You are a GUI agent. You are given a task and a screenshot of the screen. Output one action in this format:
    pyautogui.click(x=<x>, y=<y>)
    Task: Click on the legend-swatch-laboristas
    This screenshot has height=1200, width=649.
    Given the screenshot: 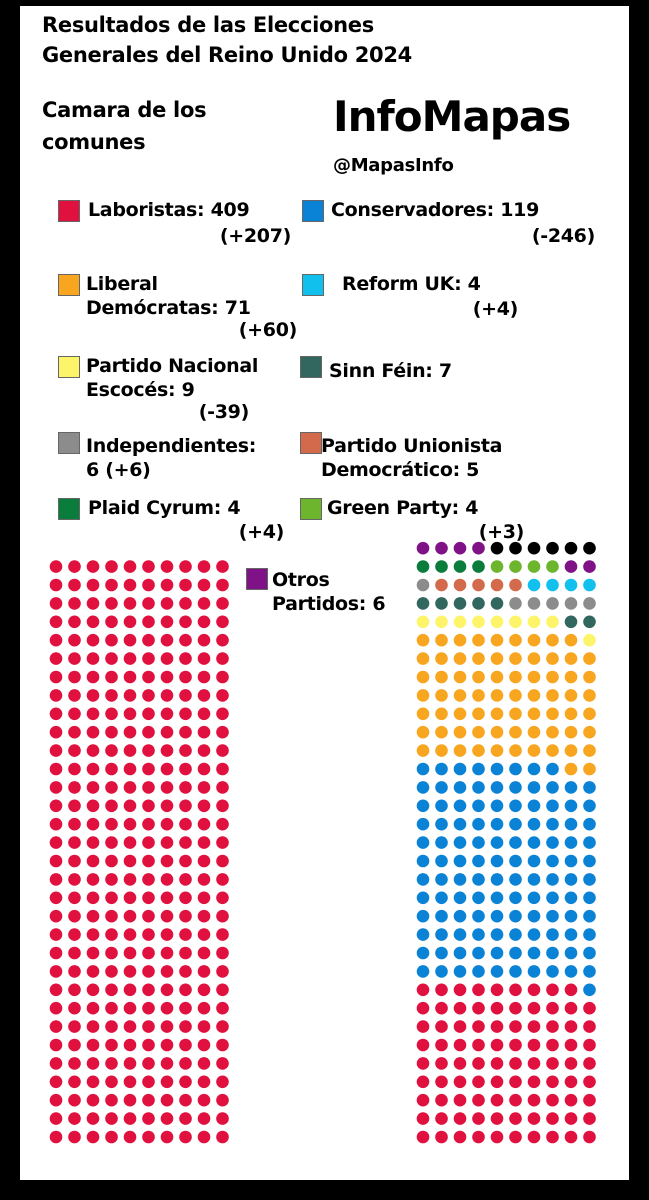 What is the action you would take?
    pyautogui.click(x=69, y=211)
    